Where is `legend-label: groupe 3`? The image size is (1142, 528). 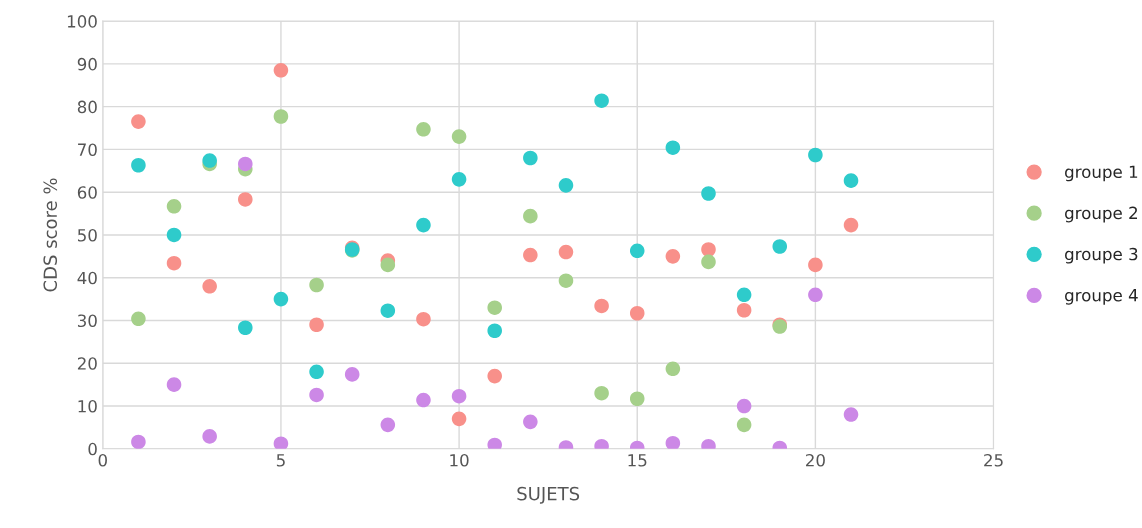
legend-label: groupe 3 is located at coordinates (1101, 255).